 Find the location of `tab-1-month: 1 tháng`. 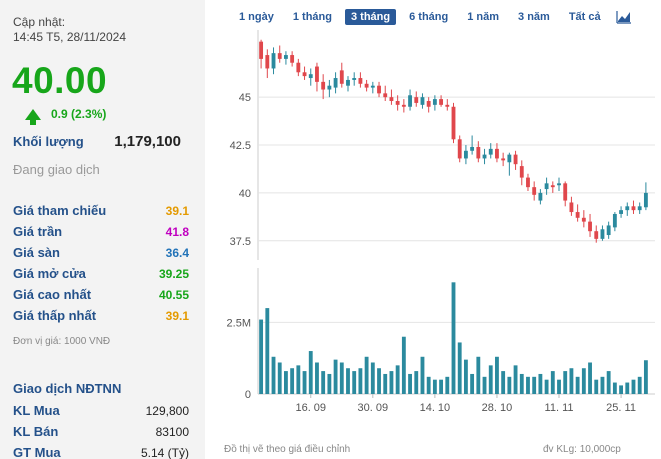

tab-1-month: 1 tháng is located at coordinates (312, 17).